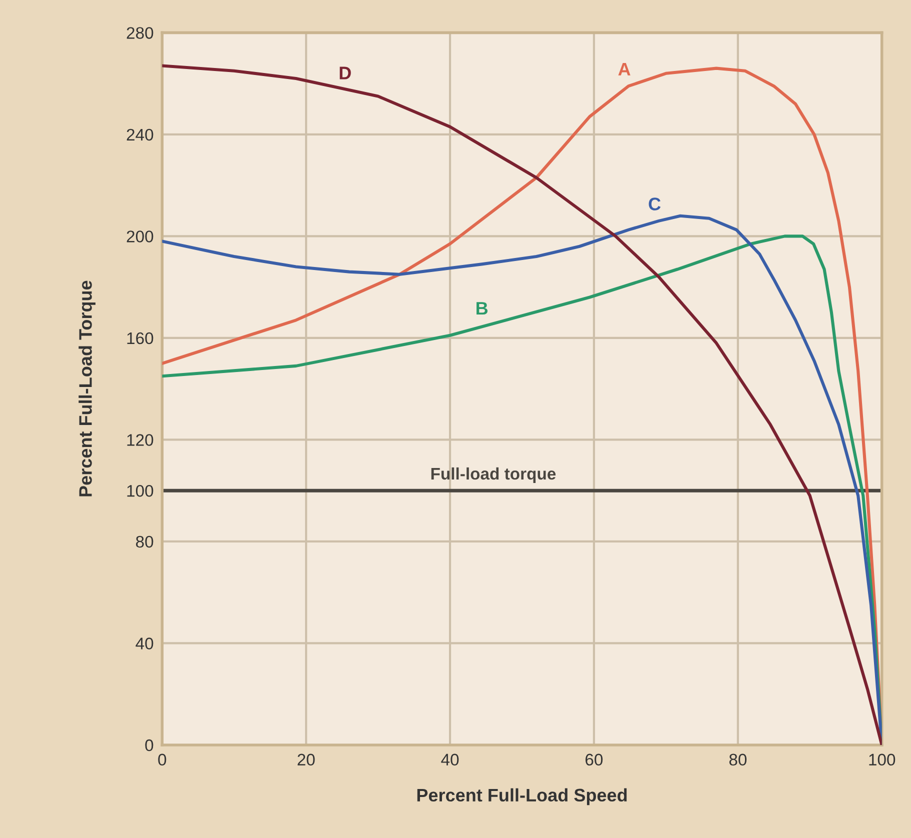 This screenshot has height=838, width=911. I want to click on x-tick-label: 100, so click(882, 760).